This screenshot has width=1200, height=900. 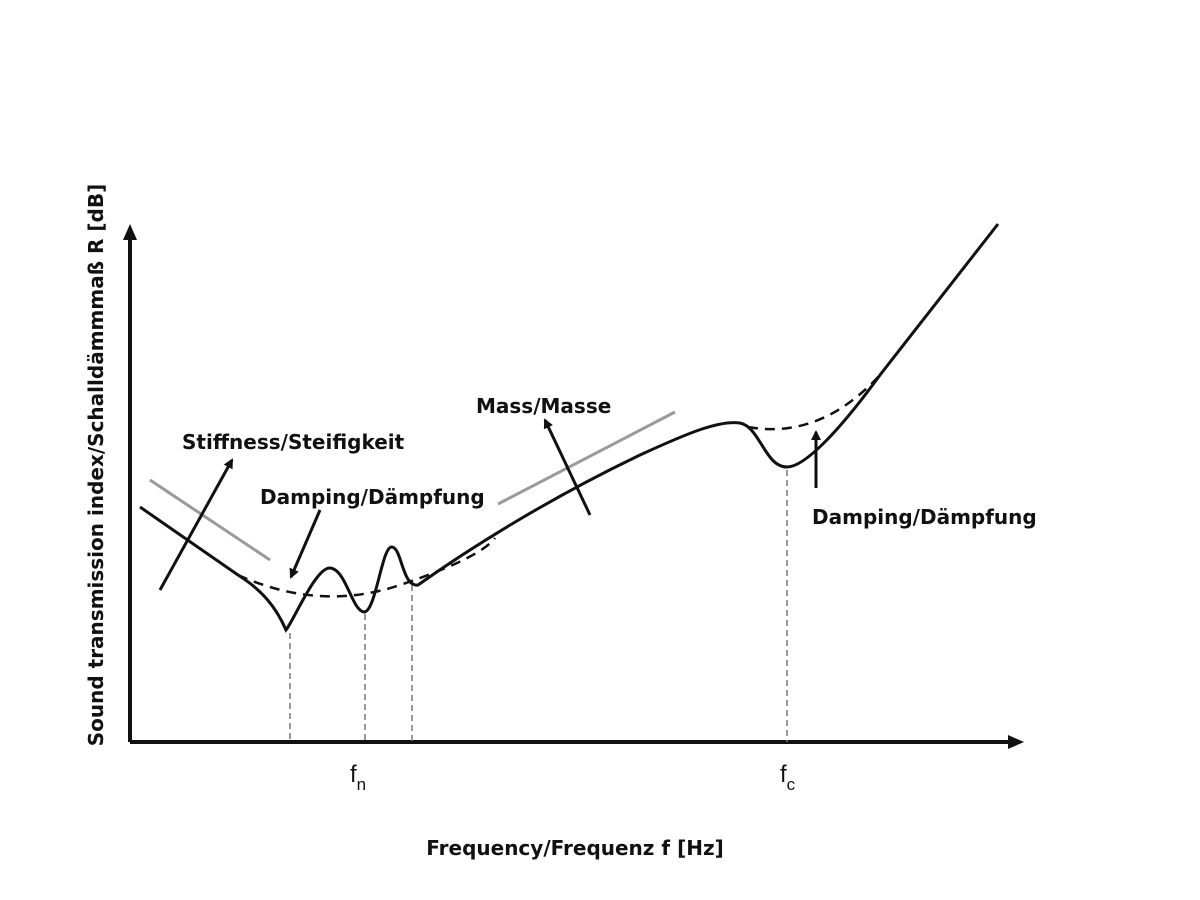 What do you see at coordinates (372, 497) in the screenshot?
I see `damping-left-label: Damping/Dämpfung` at bounding box center [372, 497].